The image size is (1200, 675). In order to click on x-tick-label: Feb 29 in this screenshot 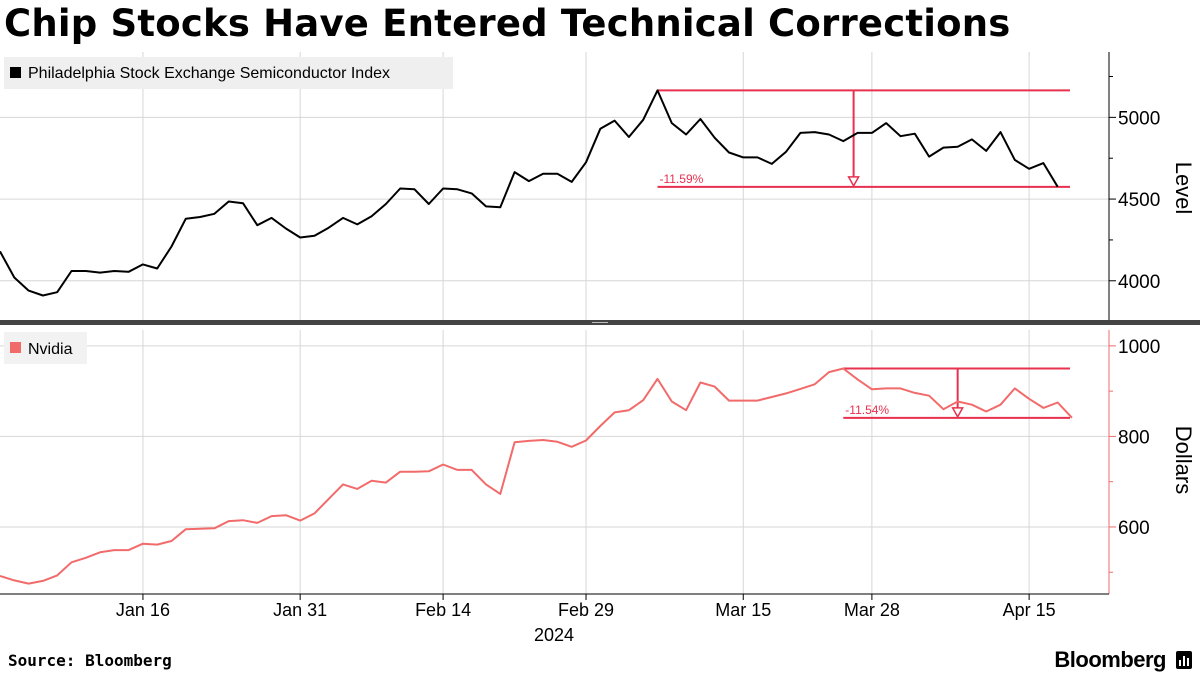, I will do `click(586, 610)`.